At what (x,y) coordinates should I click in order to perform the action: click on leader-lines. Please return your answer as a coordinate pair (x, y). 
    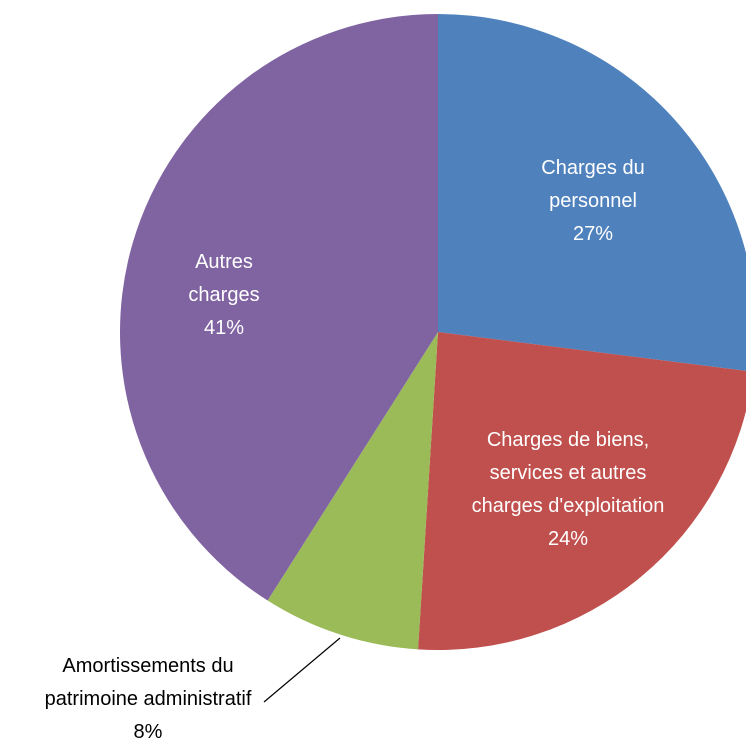
    Looking at the image, I should click on (302, 670).